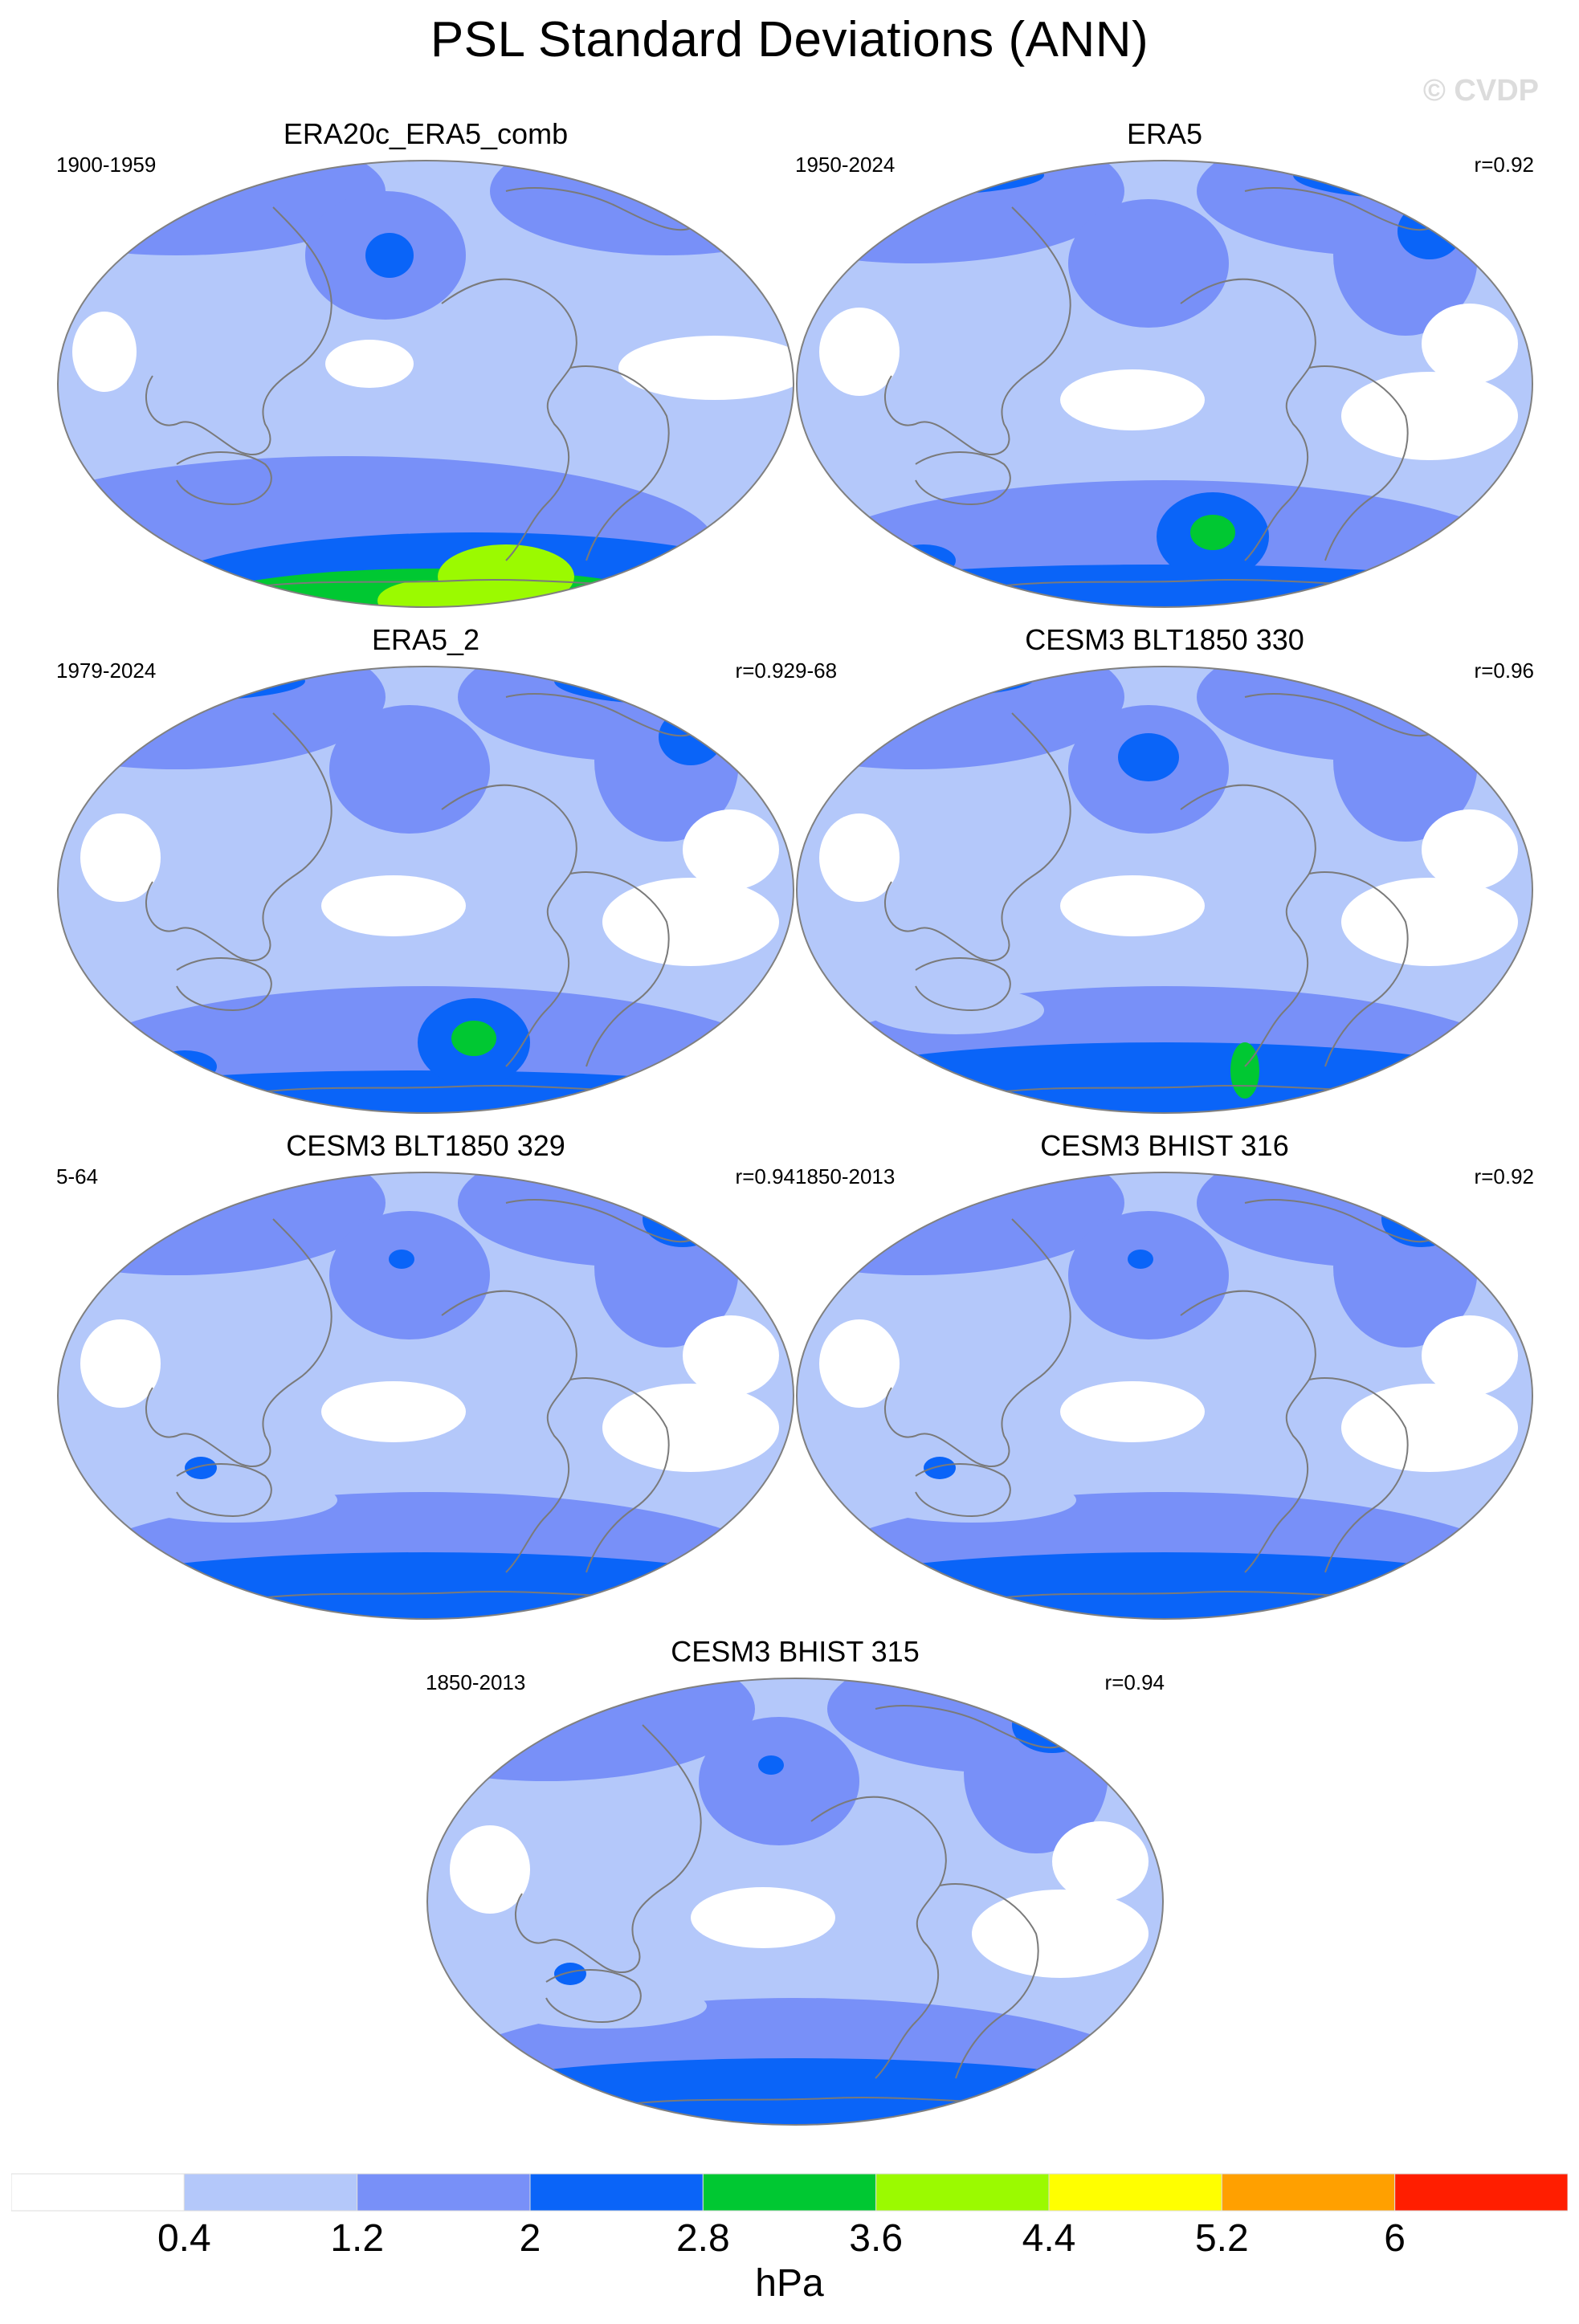 This screenshot has width=1579, height=2324. What do you see at coordinates (425, 1146) in the screenshot?
I see `panel-title: CESM3 BLT1850 329` at bounding box center [425, 1146].